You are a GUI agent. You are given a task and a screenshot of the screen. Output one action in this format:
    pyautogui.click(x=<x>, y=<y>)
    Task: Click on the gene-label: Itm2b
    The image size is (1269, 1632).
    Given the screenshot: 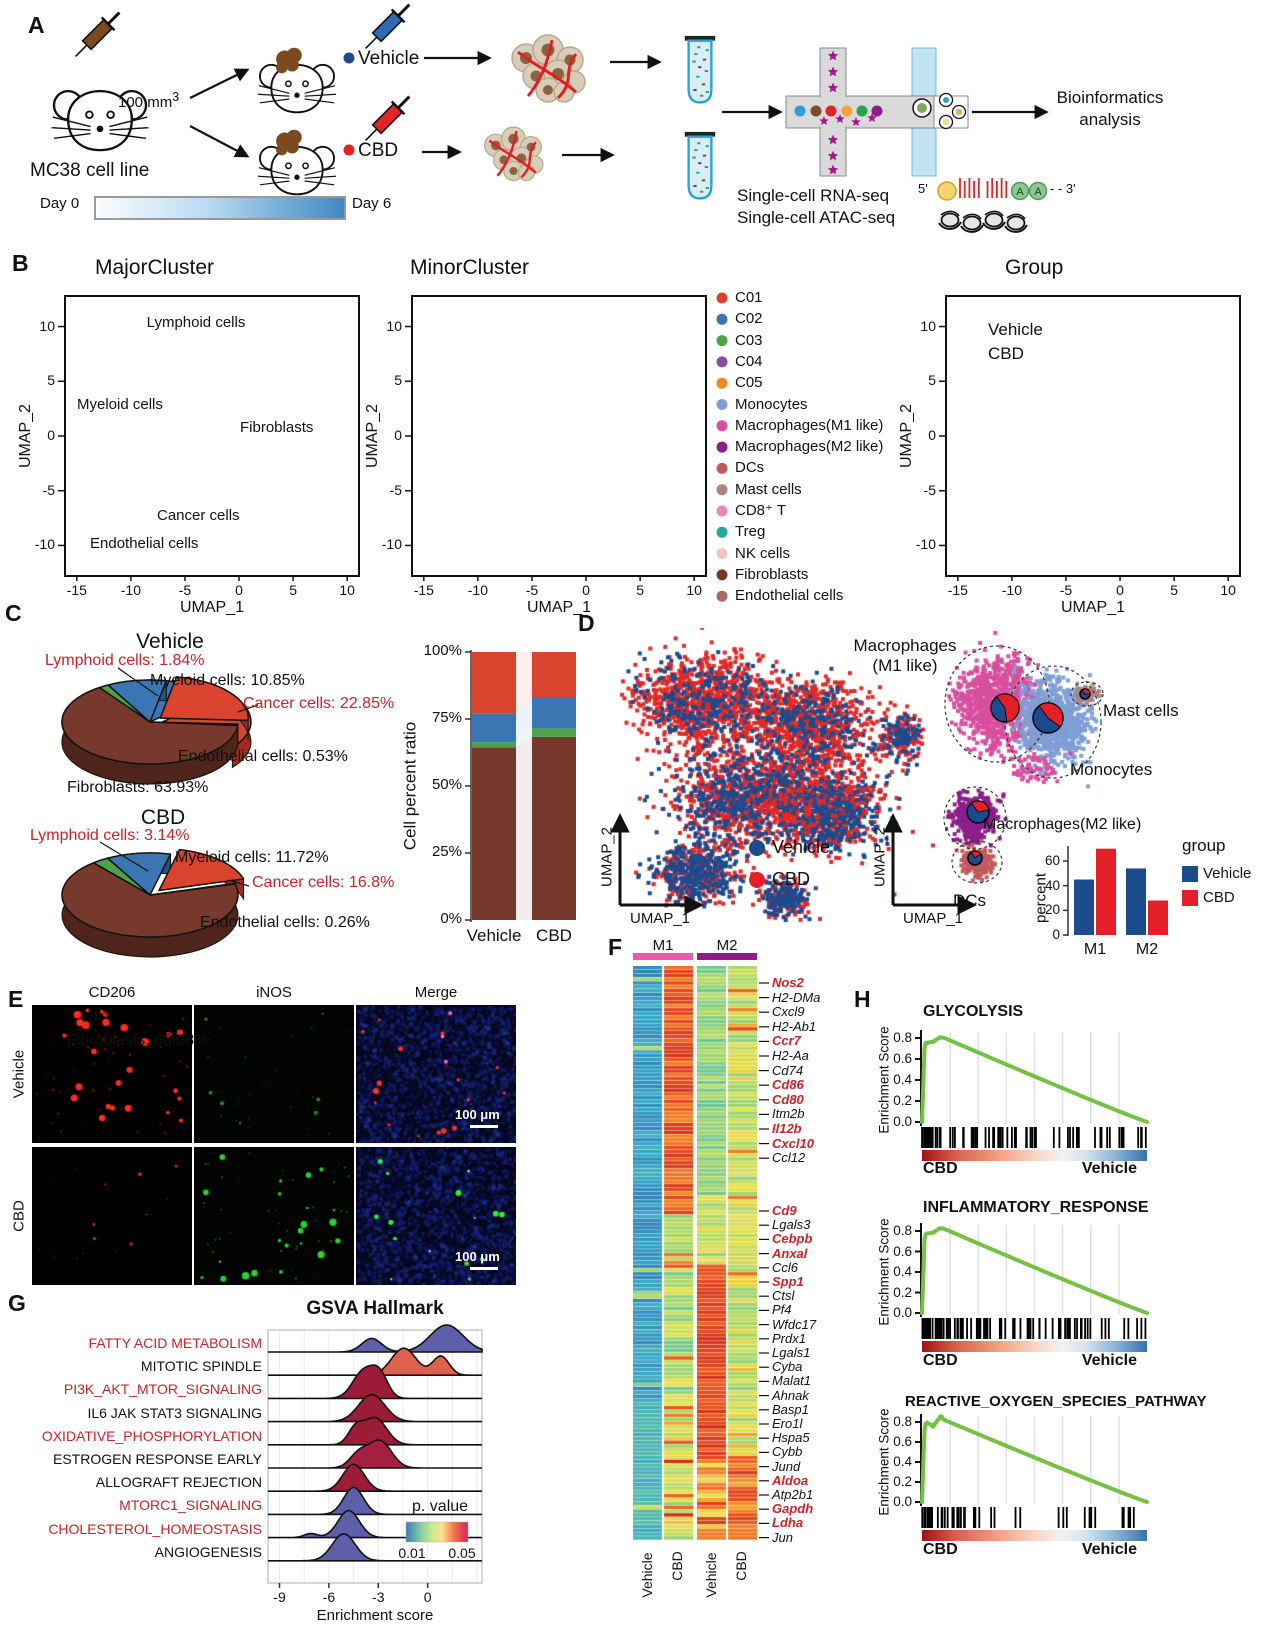 What is the action you would take?
    pyautogui.click(x=788, y=1114)
    